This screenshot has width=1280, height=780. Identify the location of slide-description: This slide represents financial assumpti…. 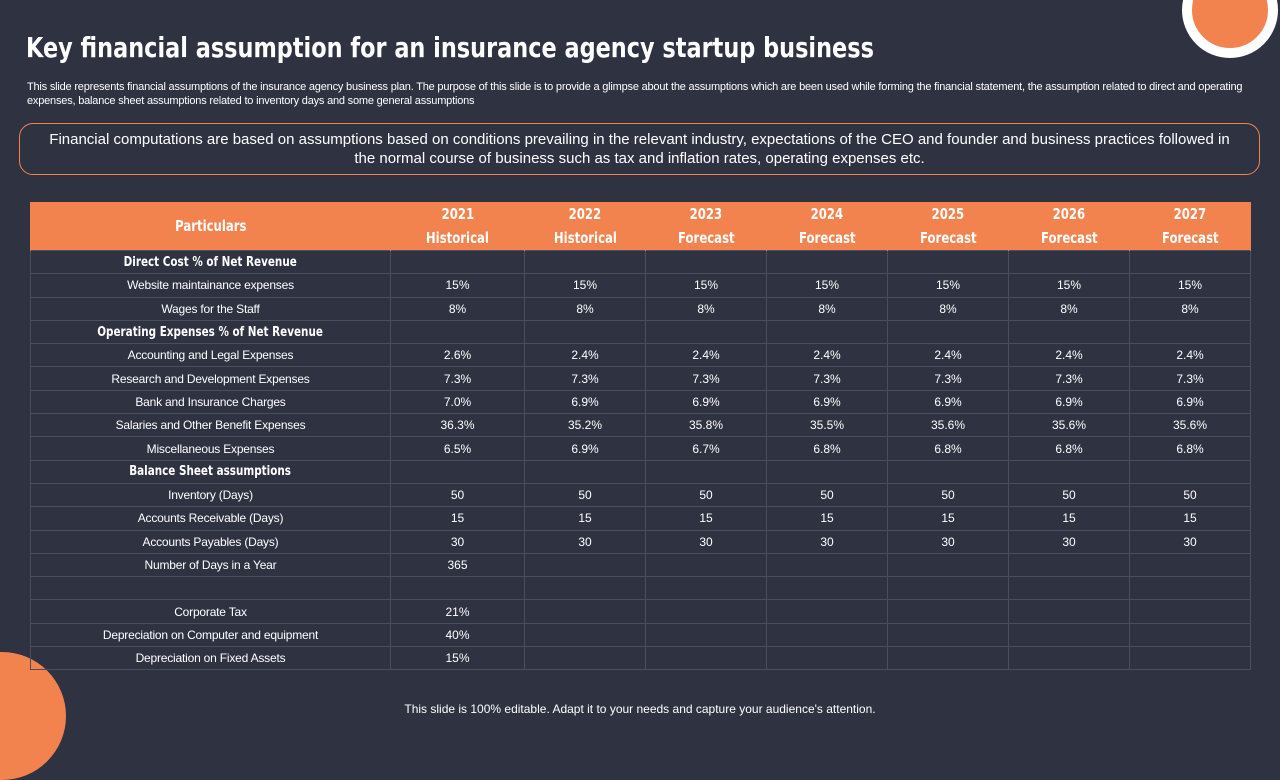
(635, 94).